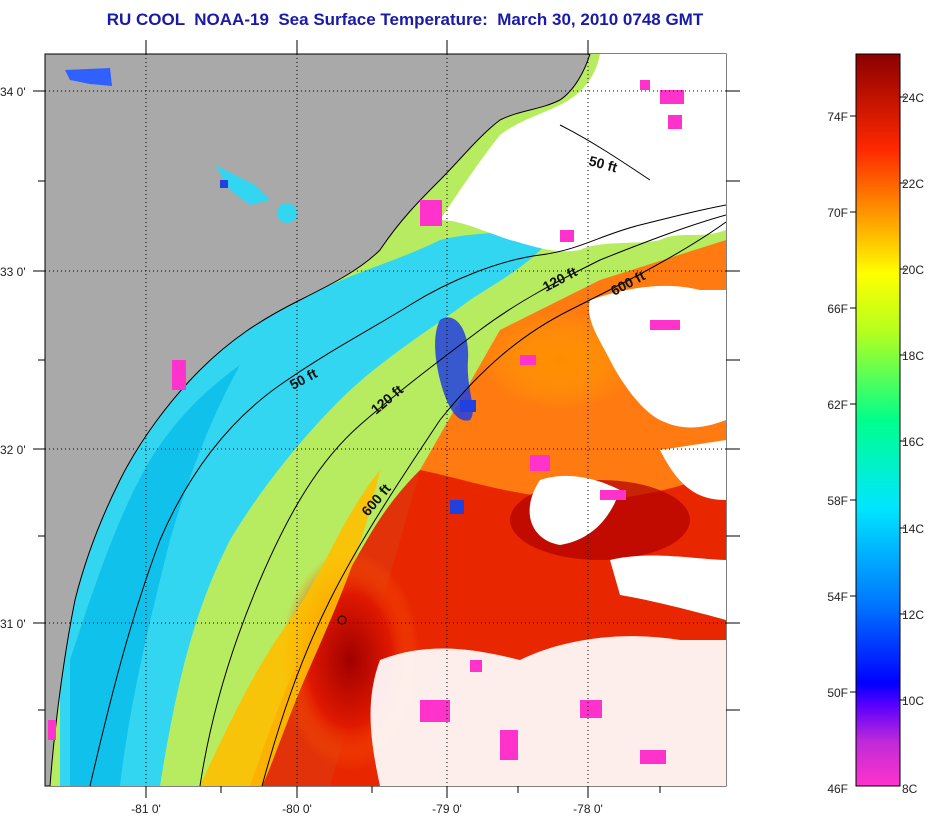 This screenshot has height=817, width=928. What do you see at coordinates (290, 628) in the screenshot?
I see `shelf-break-front` at bounding box center [290, 628].